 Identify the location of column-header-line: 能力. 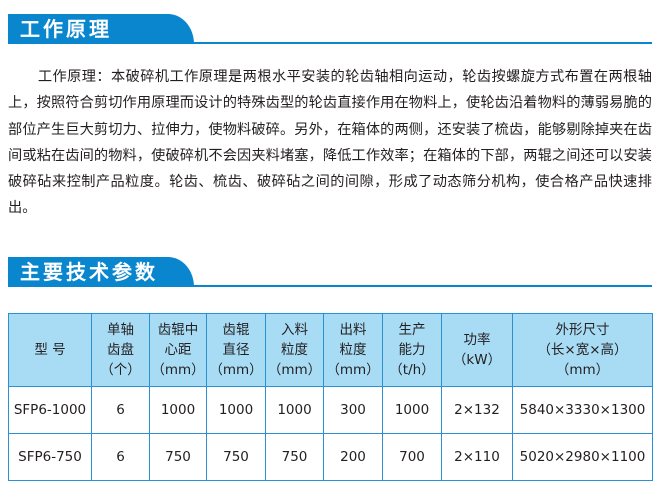
(412, 350).